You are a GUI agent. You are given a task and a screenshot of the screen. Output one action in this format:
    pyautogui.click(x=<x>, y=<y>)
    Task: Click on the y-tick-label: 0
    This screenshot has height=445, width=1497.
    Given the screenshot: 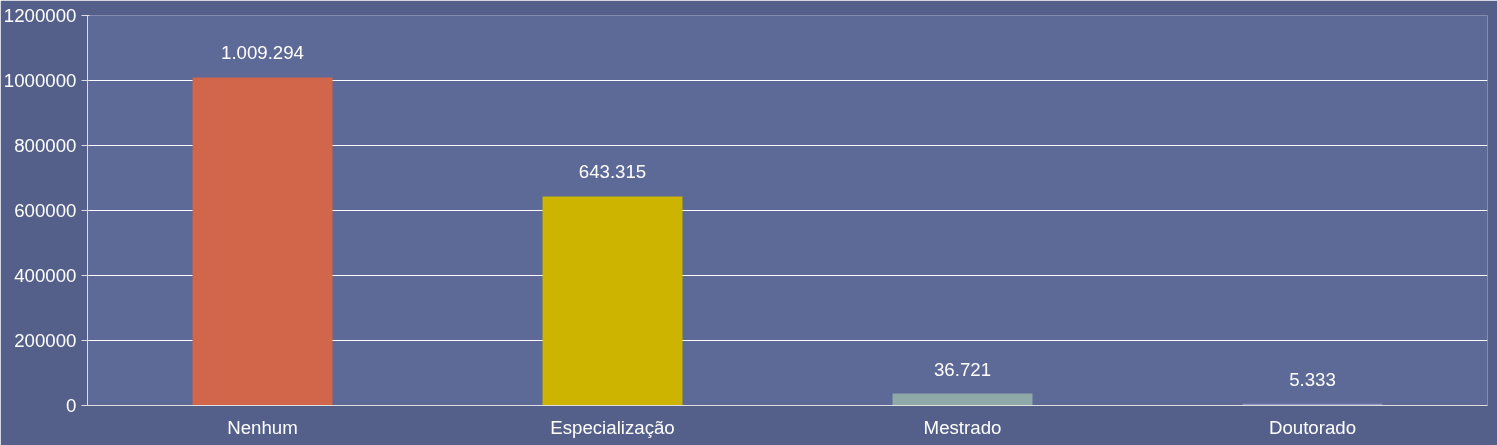 What is the action you would take?
    pyautogui.click(x=71, y=405)
    